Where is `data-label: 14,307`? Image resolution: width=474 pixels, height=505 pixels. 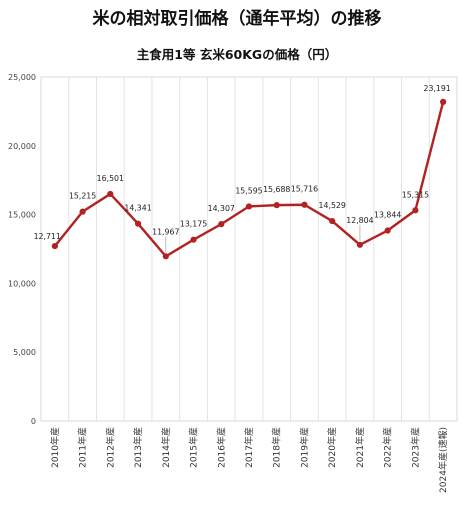
data-label: 14,307 is located at coordinates (221, 208).